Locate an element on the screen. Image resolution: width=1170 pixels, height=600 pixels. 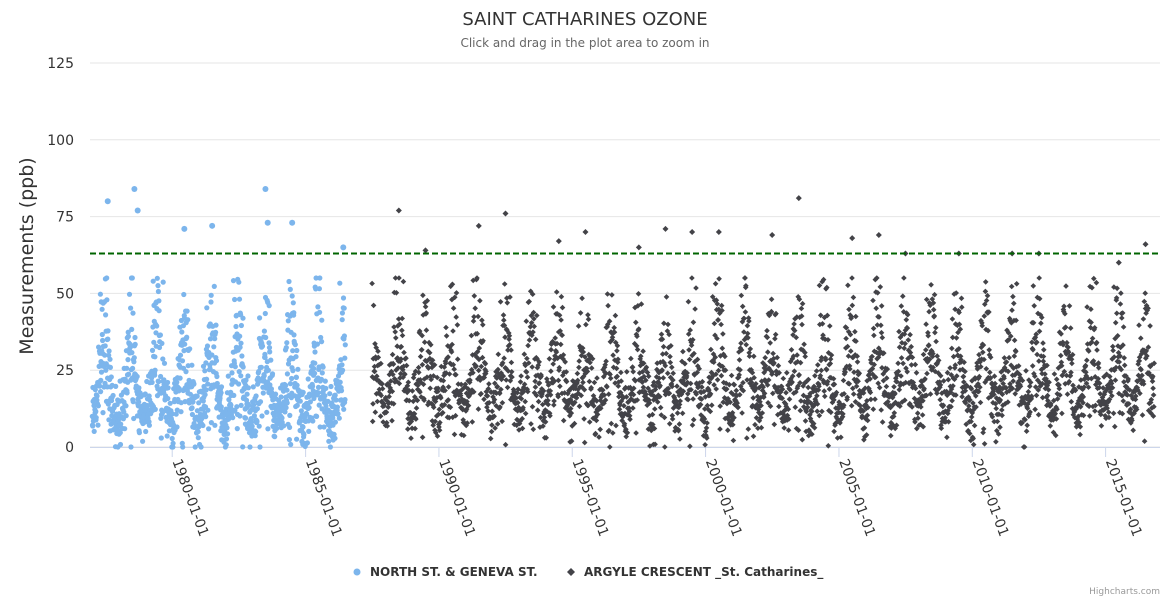
legend-item-north-st: NORTH ST. & GENEVA ST. is located at coordinates (445, 572).